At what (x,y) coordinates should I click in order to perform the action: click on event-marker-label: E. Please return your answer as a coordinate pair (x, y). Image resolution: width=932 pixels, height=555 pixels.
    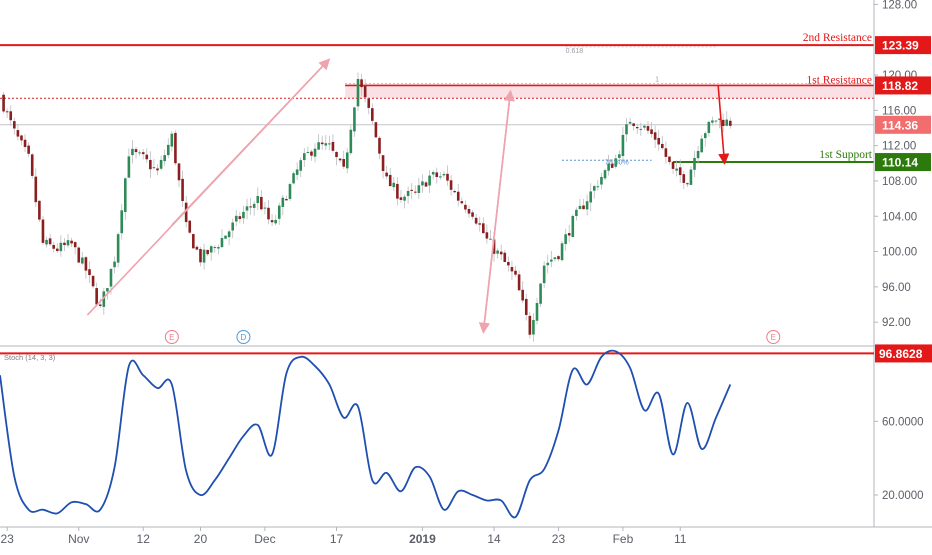
    Looking at the image, I should click on (171, 337).